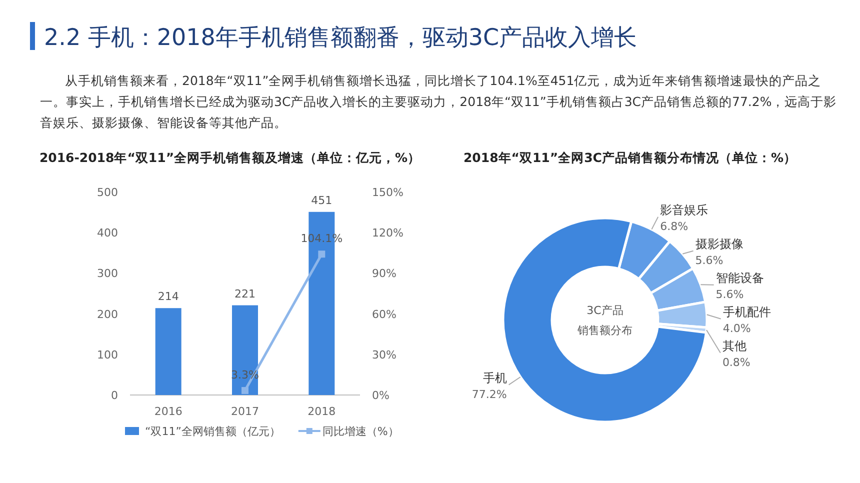 This screenshot has width=860, height=483. Describe the element at coordinates (388, 233) in the screenshot. I see `y2-tick-label: 120%` at that location.